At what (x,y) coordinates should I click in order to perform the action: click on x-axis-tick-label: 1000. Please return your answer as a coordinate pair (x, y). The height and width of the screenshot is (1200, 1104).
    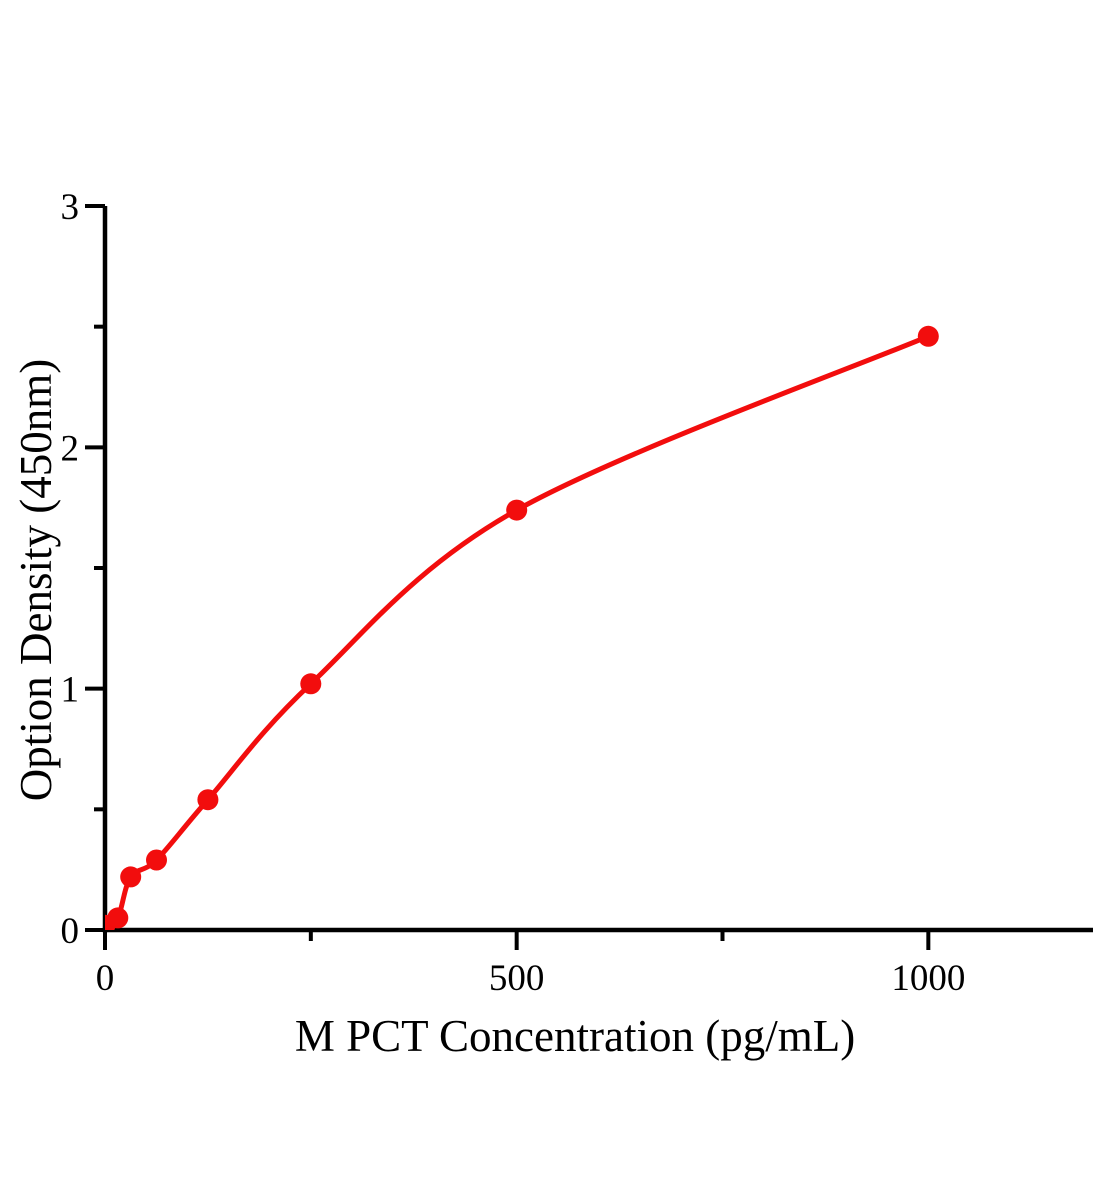
    Looking at the image, I should click on (928, 978).